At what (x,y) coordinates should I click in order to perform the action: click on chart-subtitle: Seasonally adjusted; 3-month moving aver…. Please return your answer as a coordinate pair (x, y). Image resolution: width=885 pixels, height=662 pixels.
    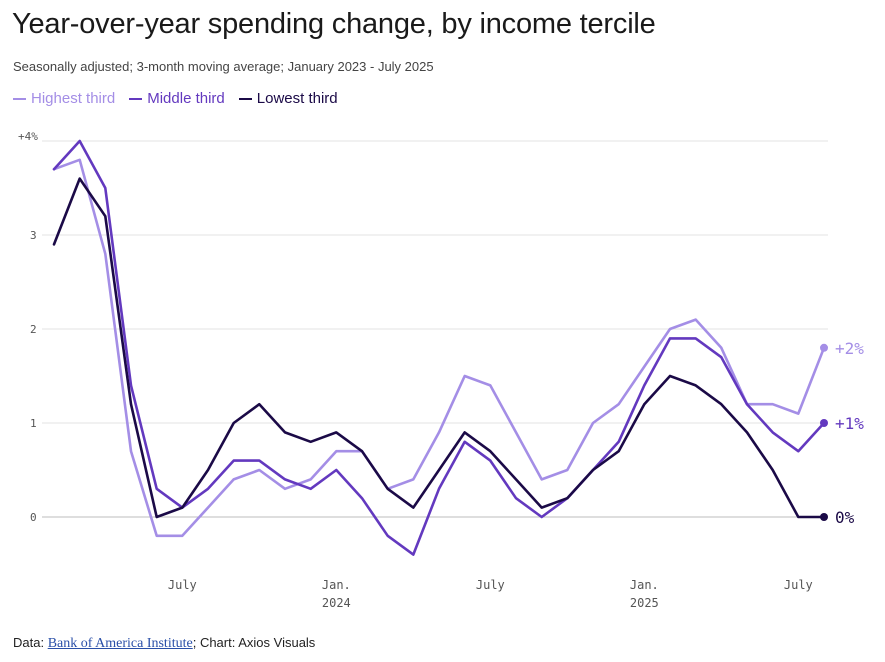
    Looking at the image, I should click on (223, 66).